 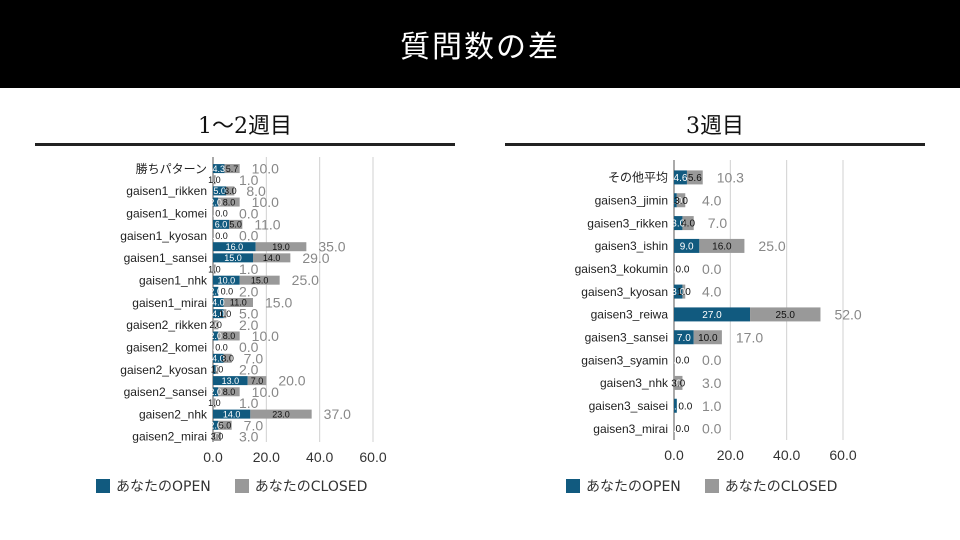 What do you see at coordinates (630, 429) in the screenshot?
I see `category-label: gaisen3_mirai` at bounding box center [630, 429].